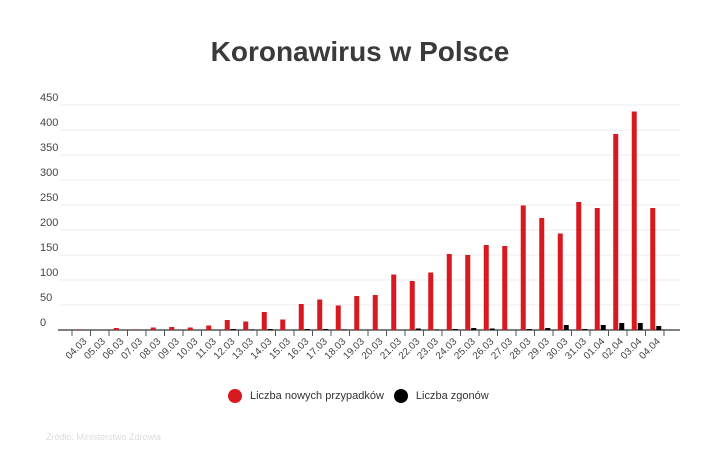  Describe the element at coordinates (43, 323) in the screenshot. I see `y-tick-label: 0` at that location.